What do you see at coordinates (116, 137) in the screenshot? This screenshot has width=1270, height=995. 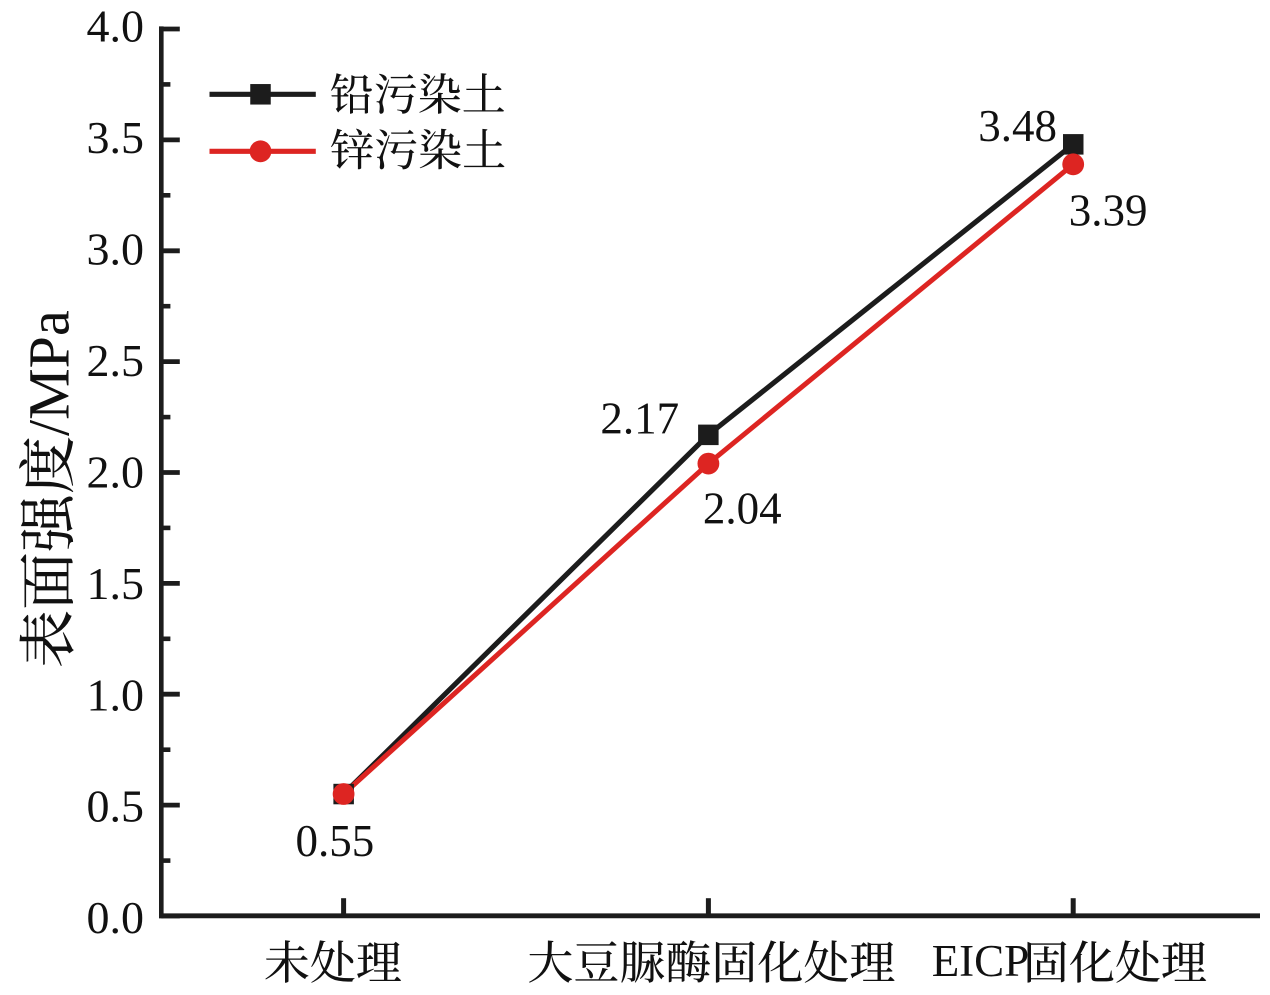 I see `svg-text: 3.5` at bounding box center [116, 137].